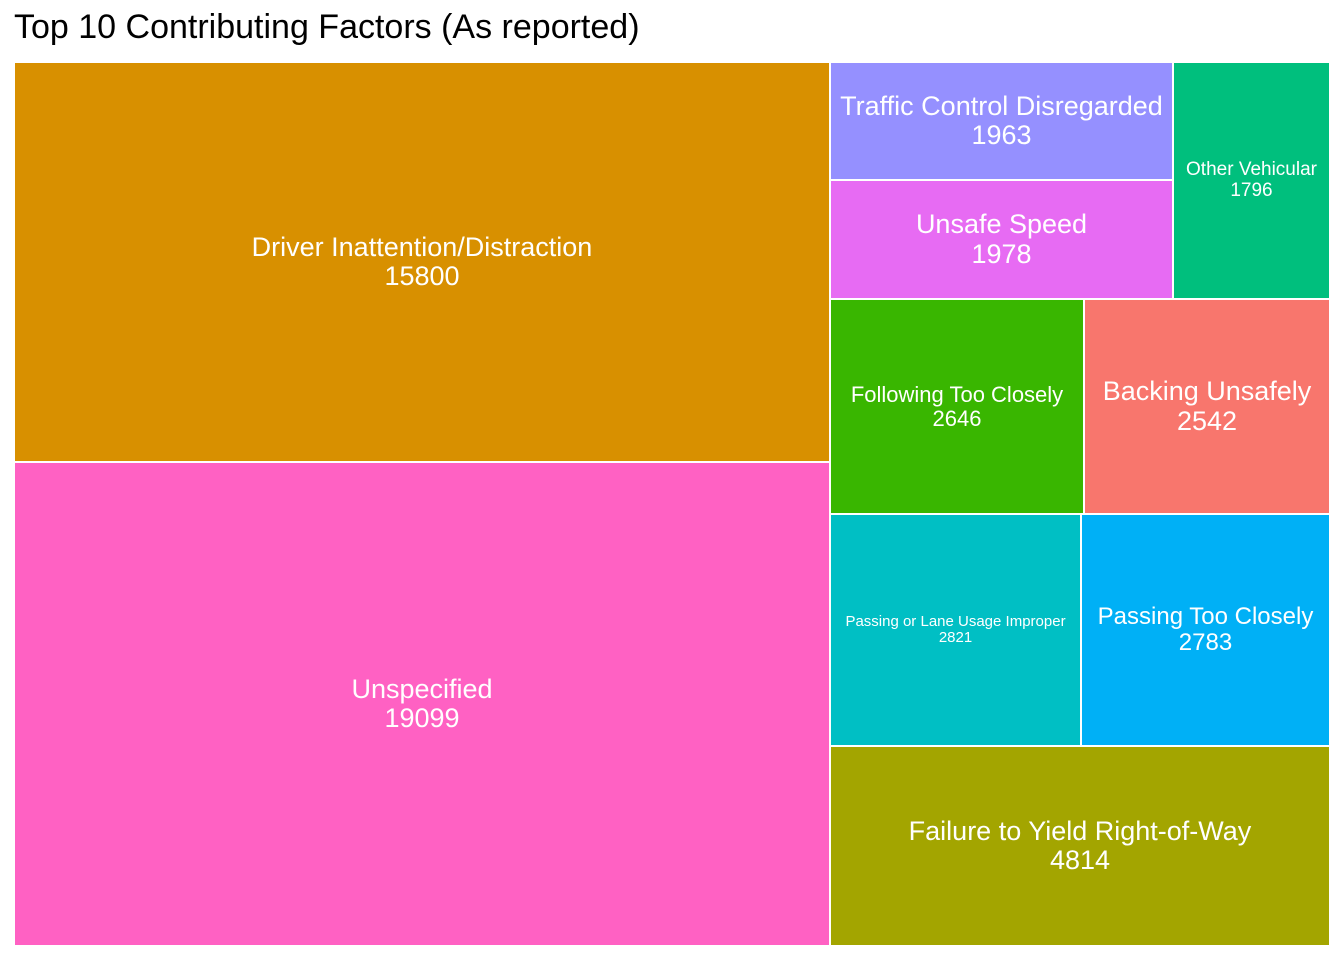 The width and height of the screenshot is (1344, 960). What do you see at coordinates (1251, 190) in the screenshot?
I see `tile-value: 1796` at bounding box center [1251, 190].